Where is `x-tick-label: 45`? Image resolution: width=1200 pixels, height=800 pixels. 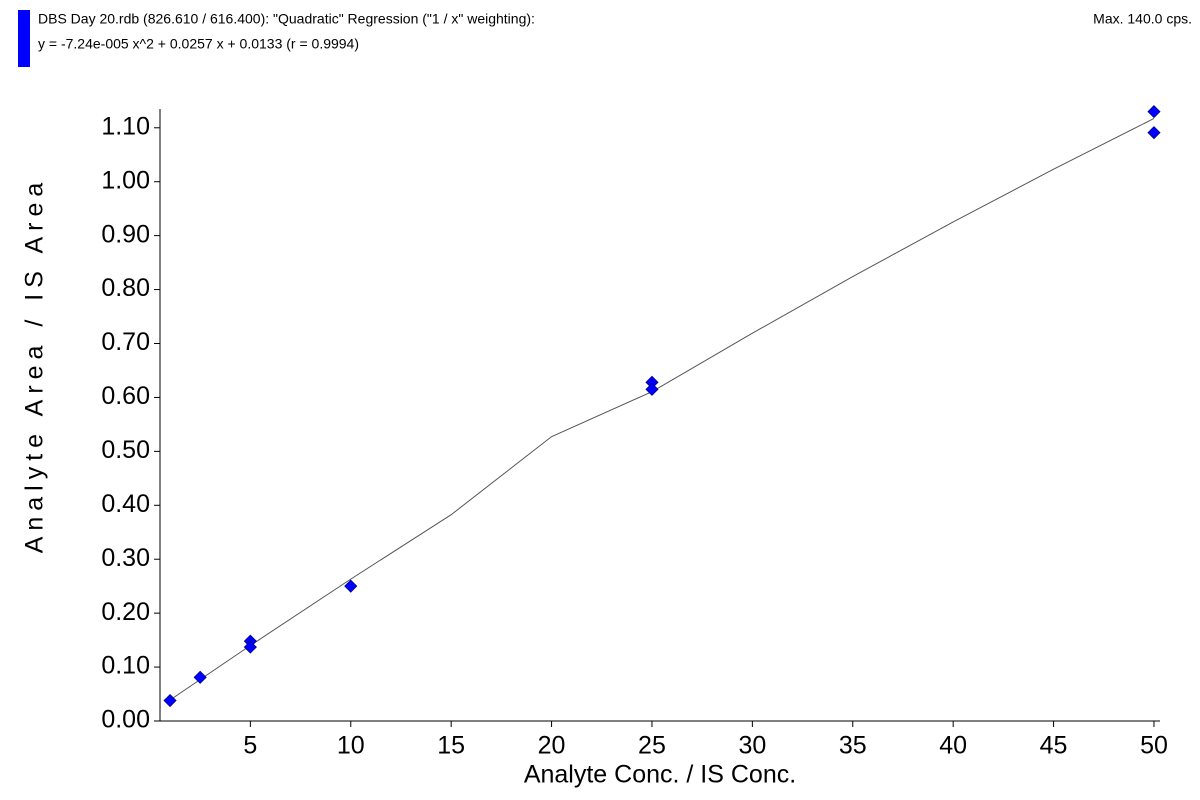
x-tick-label: 45 is located at coordinates (1054, 746).